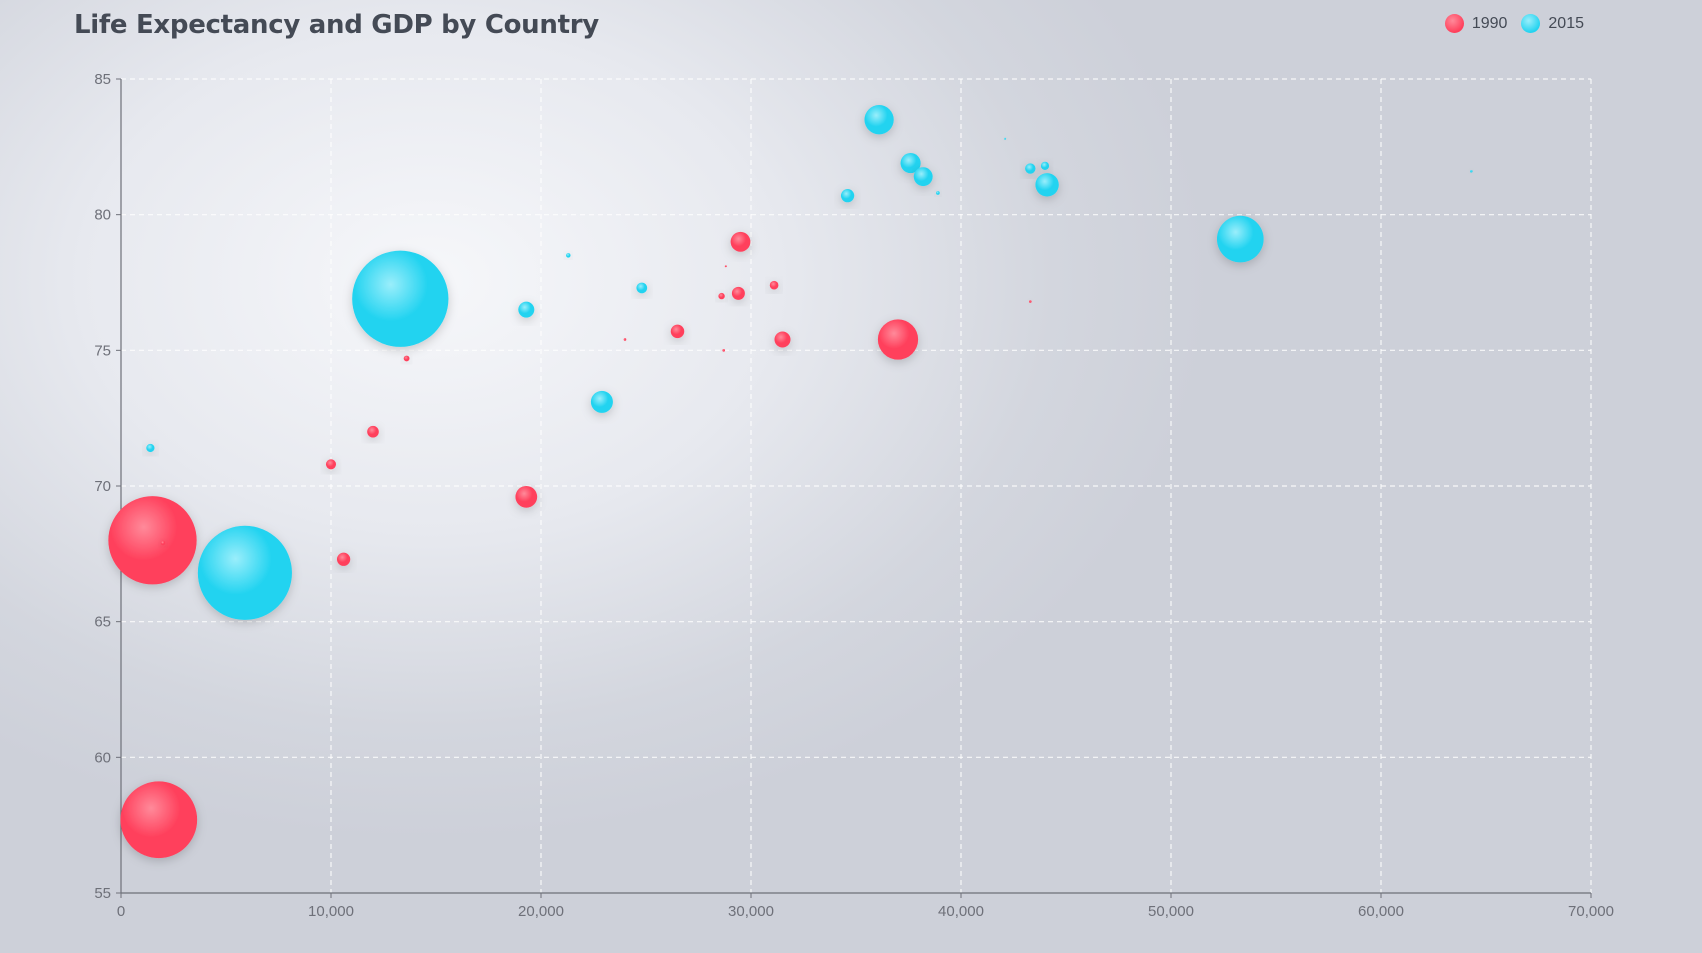 This screenshot has width=1702, height=953. I want to click on x-tick-label: 50,000, so click(1171, 911).